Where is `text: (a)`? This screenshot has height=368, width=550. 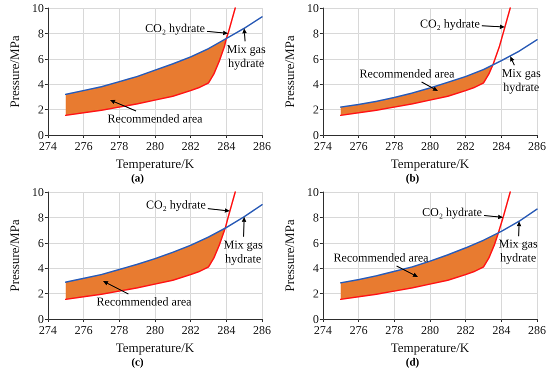 text: (a) is located at coordinates (137, 178).